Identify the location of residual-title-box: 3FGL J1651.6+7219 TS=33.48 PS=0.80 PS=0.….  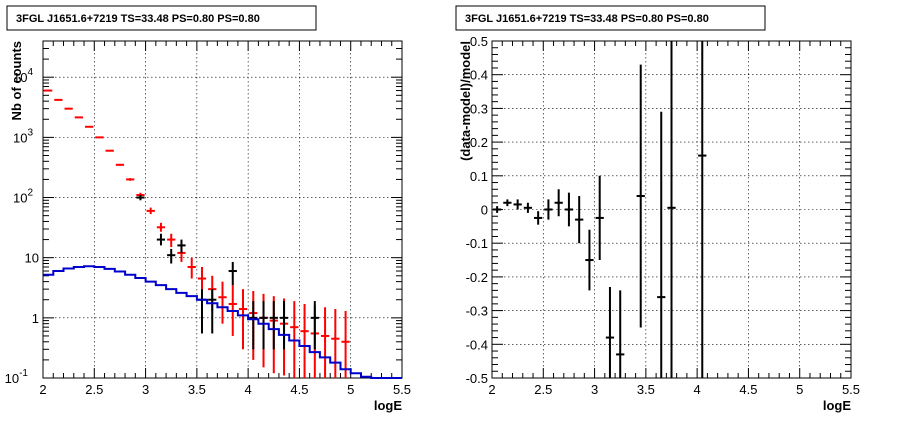
(610, 18).